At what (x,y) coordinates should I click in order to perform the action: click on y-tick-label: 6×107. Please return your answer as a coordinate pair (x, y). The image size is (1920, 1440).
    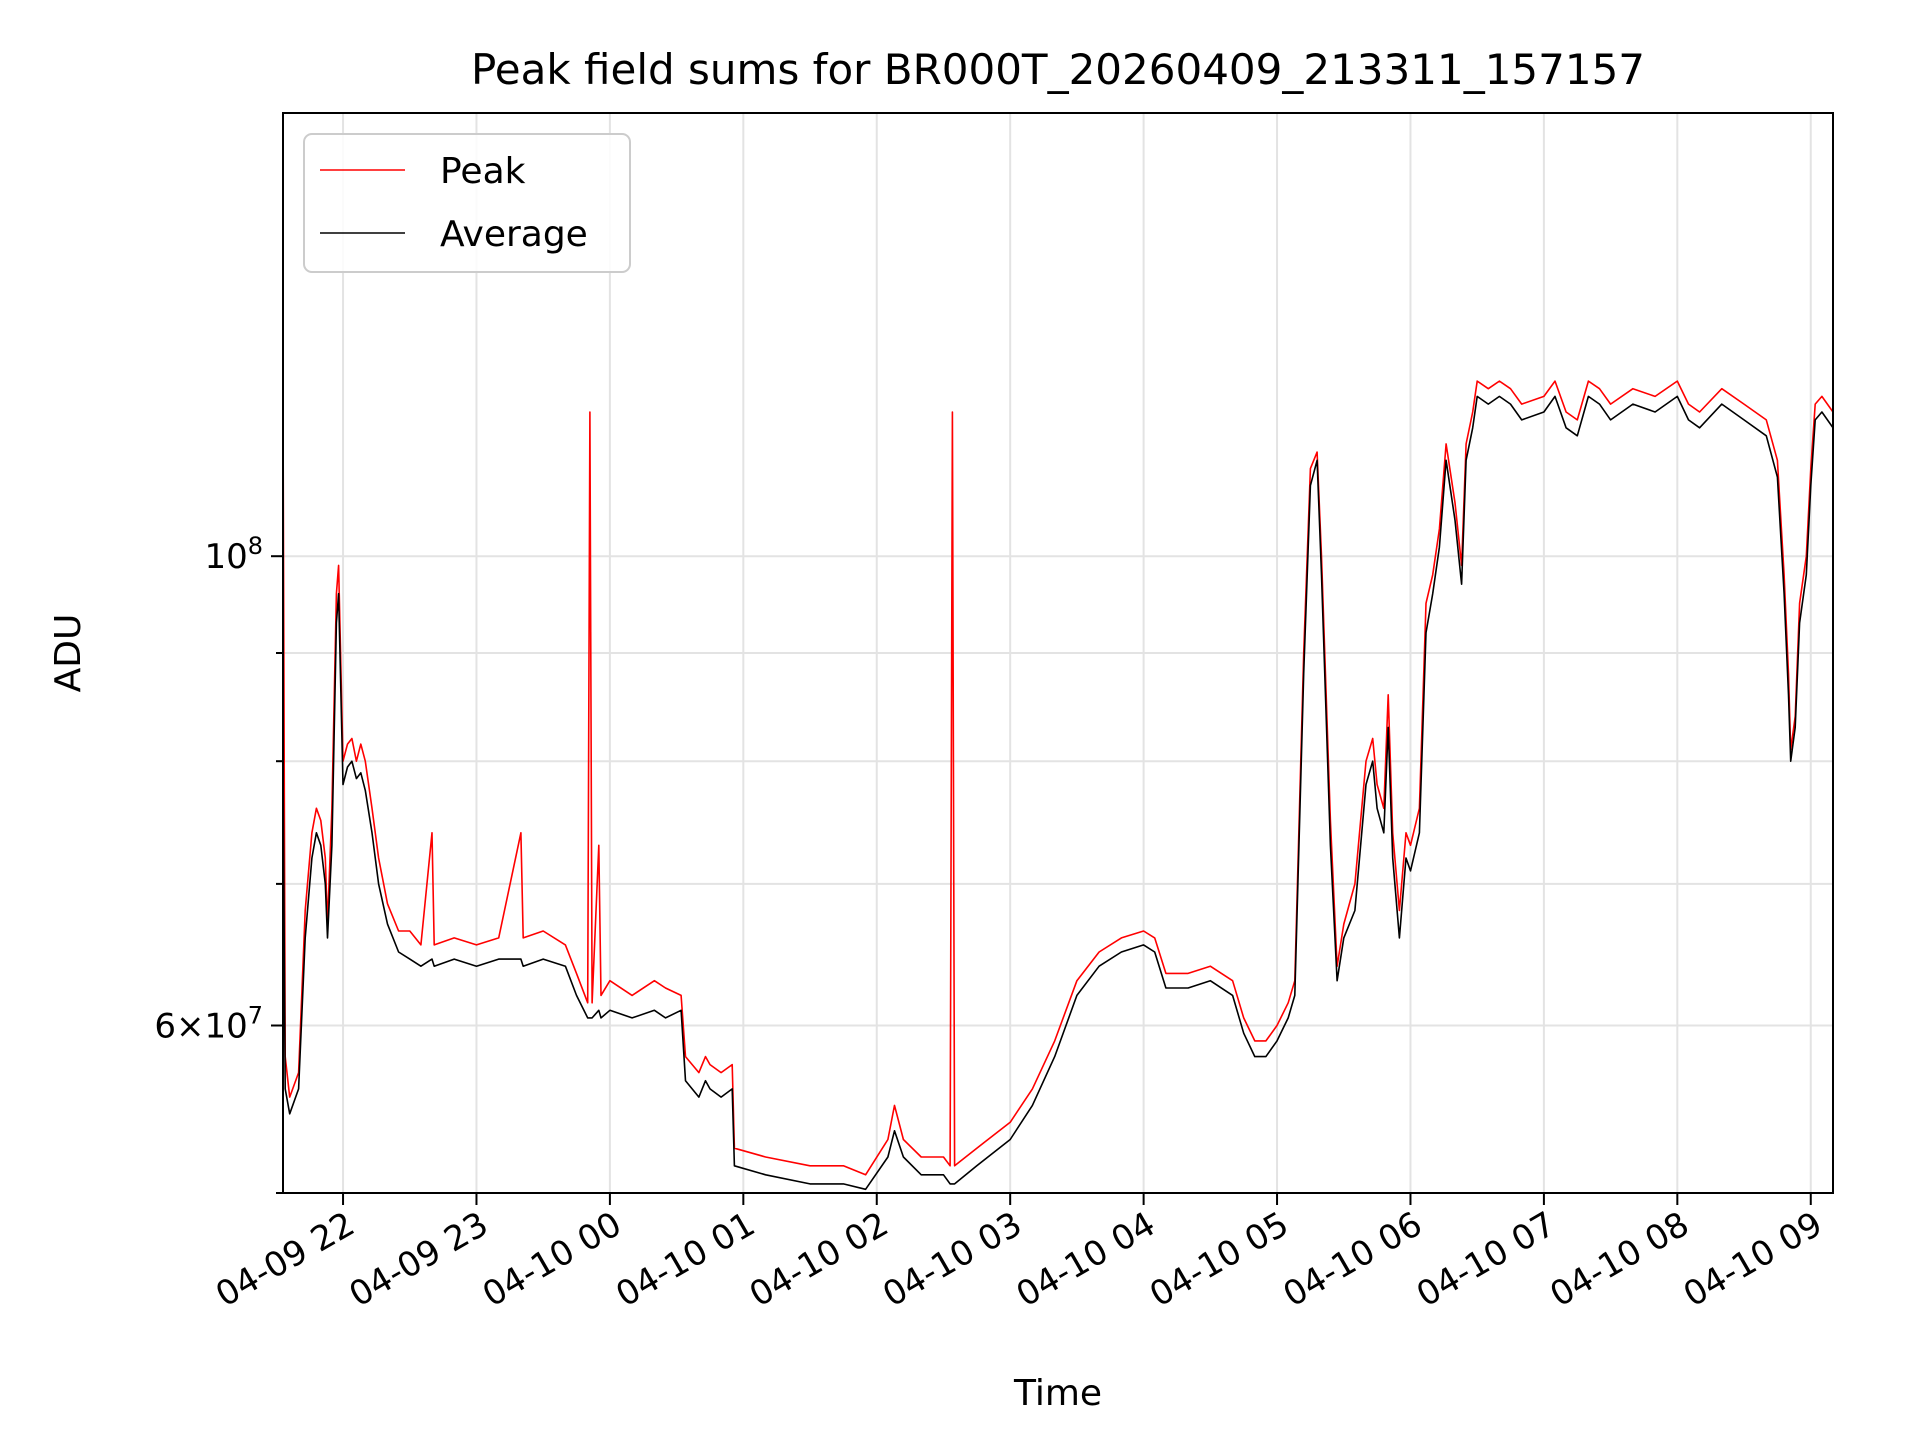
    Looking at the image, I should click on (208, 1024).